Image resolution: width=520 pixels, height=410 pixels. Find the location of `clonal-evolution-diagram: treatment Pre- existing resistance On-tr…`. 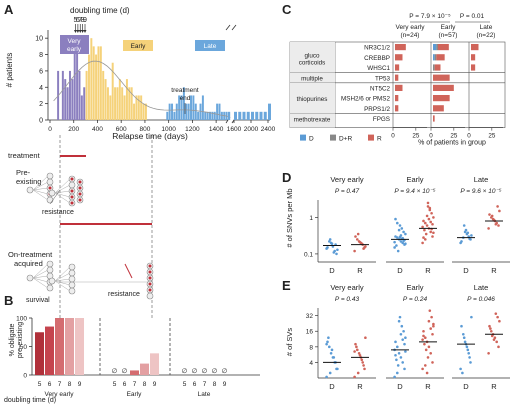

clonal-evolution-diagram: treatment Pre- existing resistance On-tr… is located at coordinates (81, 227).